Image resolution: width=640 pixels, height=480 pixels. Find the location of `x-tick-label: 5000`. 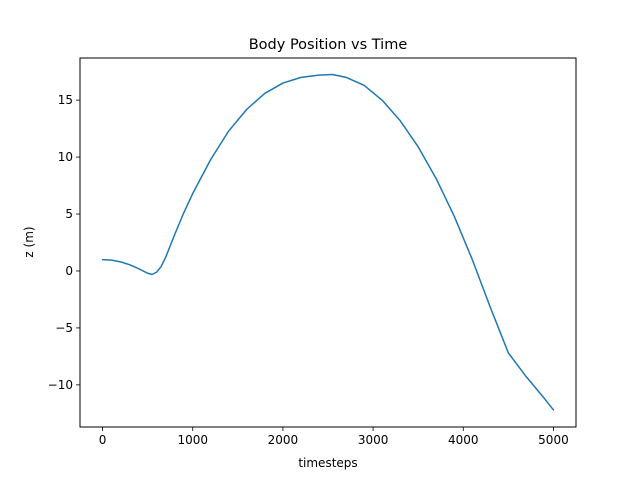

x-tick-label: 5000 is located at coordinates (553, 440).